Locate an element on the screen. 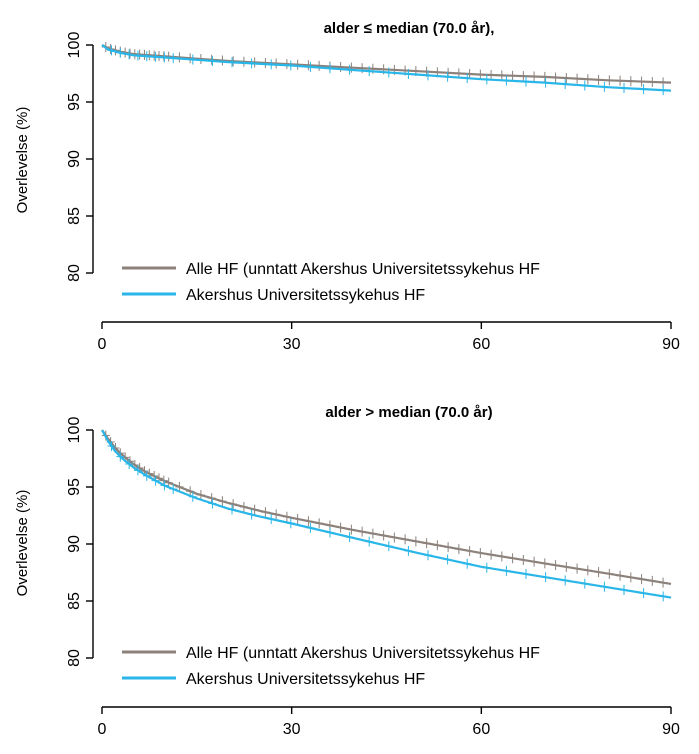  series-line-alle-hf is located at coordinates (386, 64).